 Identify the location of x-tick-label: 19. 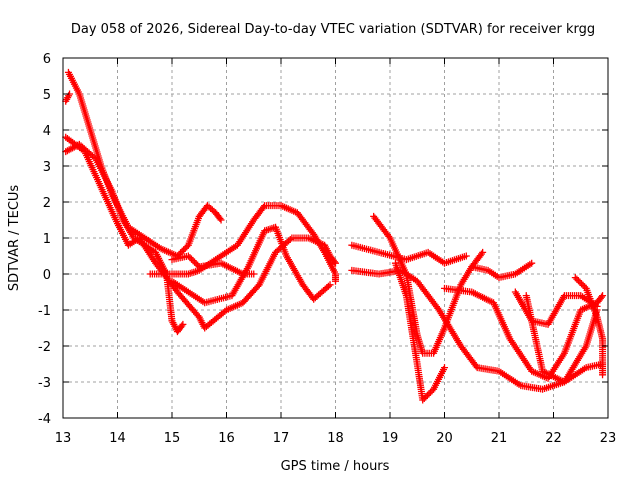
(390, 438).